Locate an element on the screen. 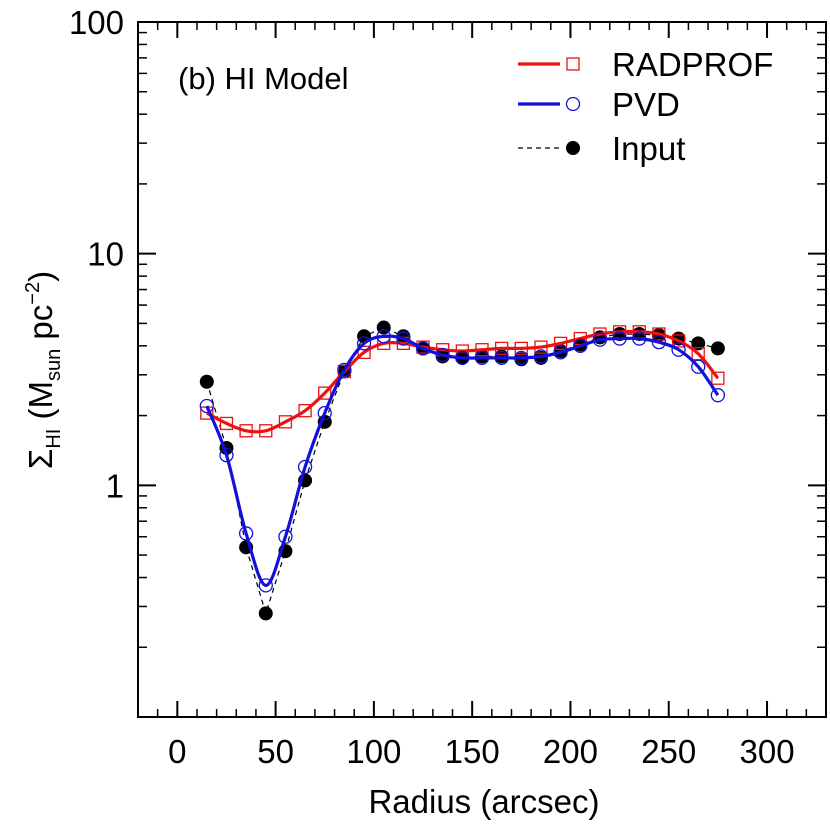  x-tick-label: 250 is located at coordinates (668, 751).